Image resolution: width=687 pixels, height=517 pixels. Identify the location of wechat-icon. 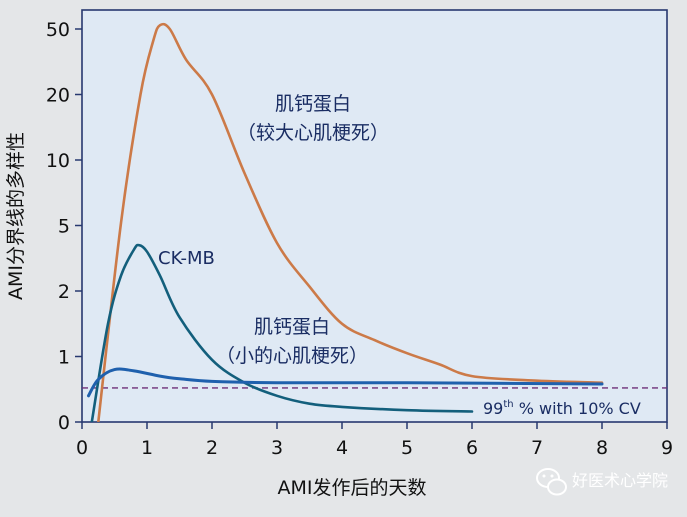
(551, 482).